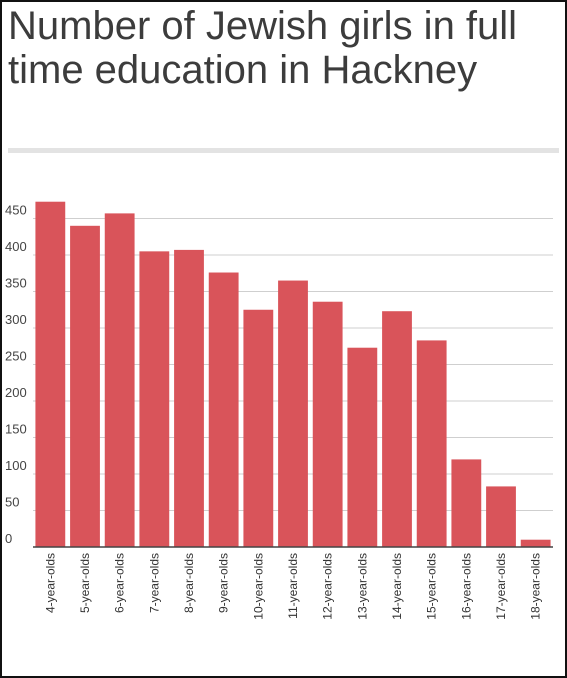  What do you see at coordinates (431, 443) in the screenshot?
I see `bar-15-year-olds` at bounding box center [431, 443].